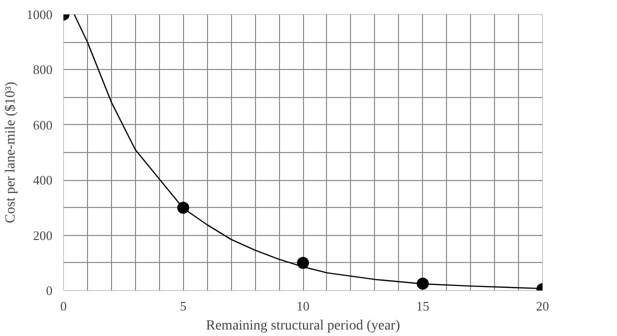  Describe the element at coordinates (542, 306) in the screenshot. I see `x-tick-label: 20` at that location.